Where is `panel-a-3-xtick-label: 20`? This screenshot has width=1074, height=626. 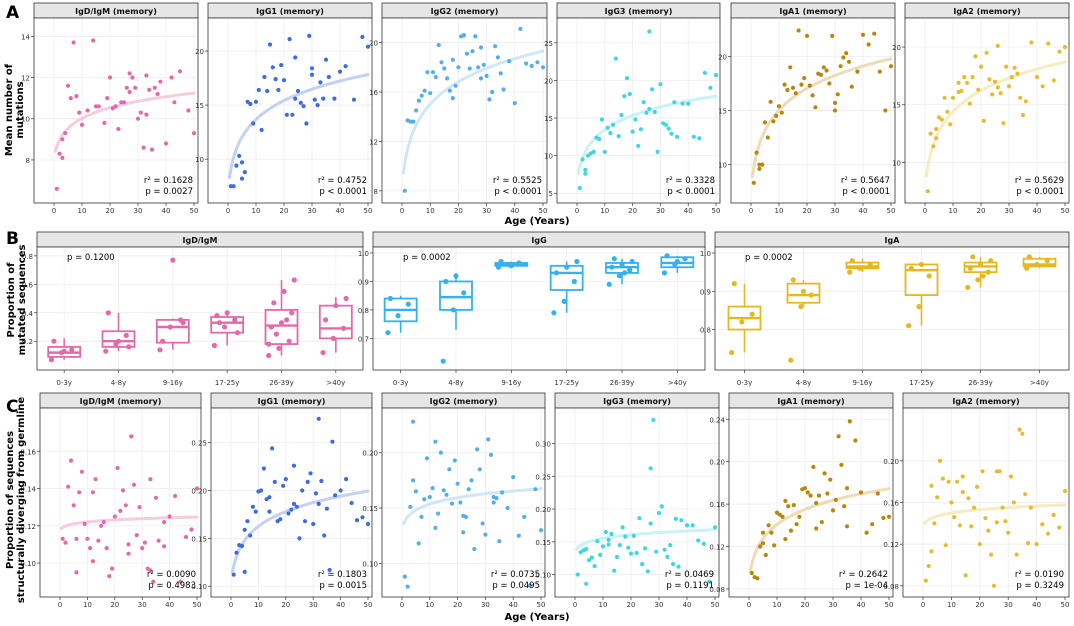 panel-a-3-xtick-label: 20 is located at coordinates (632, 211).